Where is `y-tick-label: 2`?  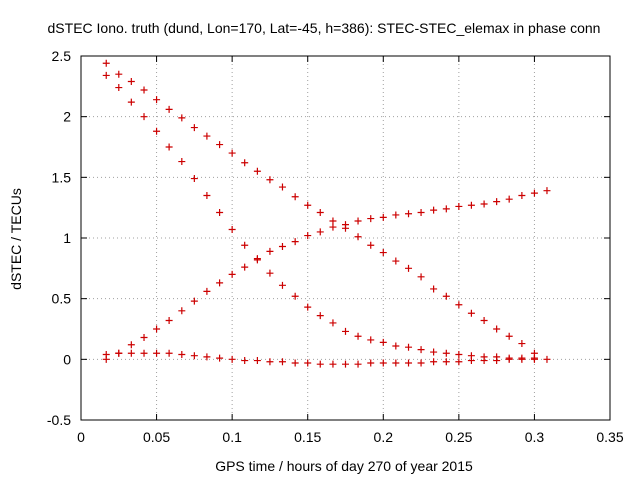
y-tick-label: 2 is located at coordinates (67, 117).